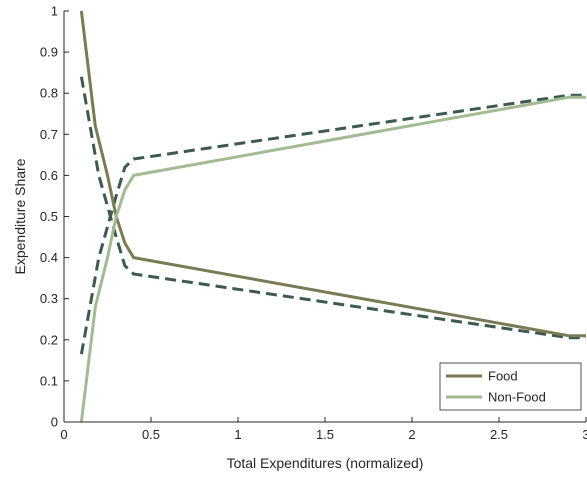  Describe the element at coordinates (49, 257) in the screenshot. I see `y-tick-label: 0.4` at that location.